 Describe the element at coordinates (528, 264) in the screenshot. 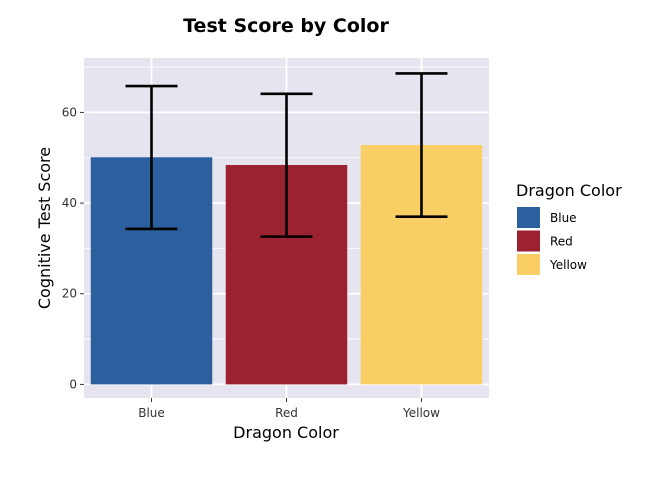

I see `legend-swatch-yellow` at that location.